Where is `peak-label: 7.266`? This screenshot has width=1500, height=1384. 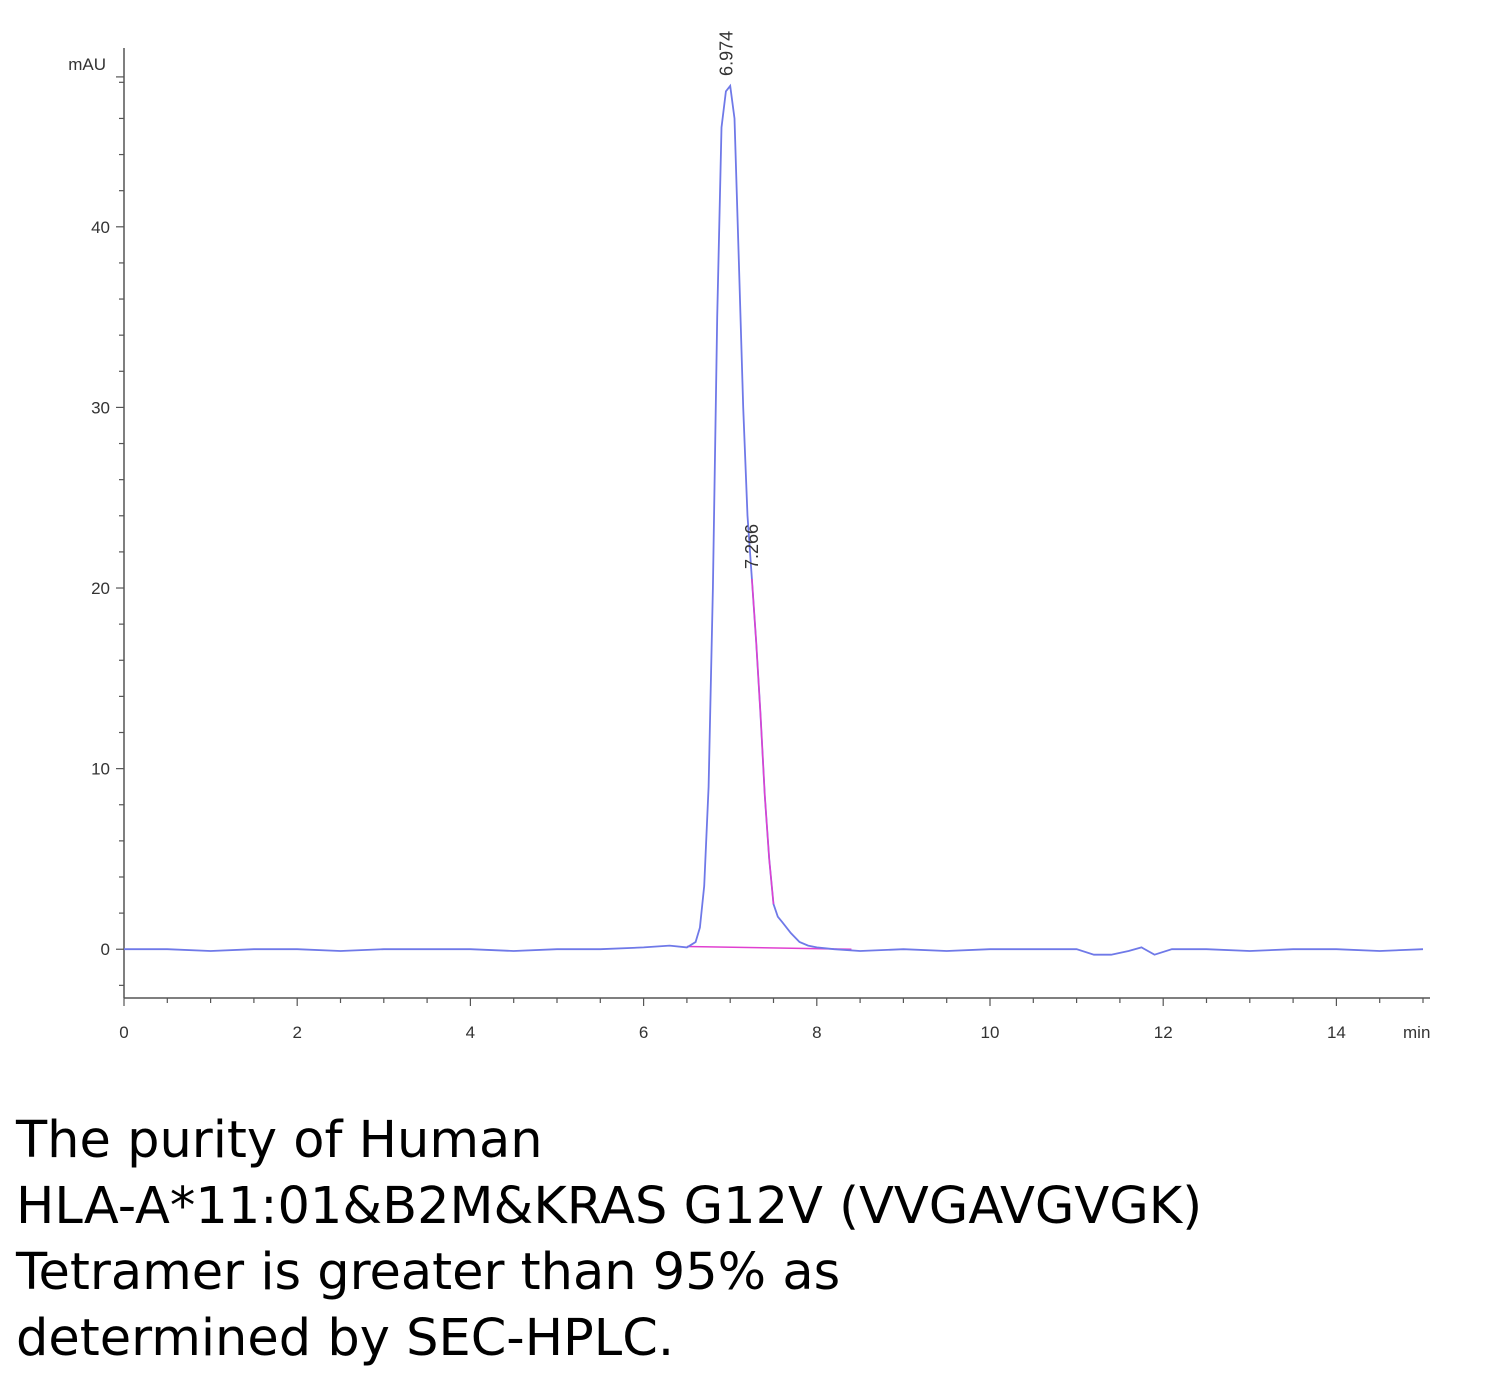 peak-label: 7.266 is located at coordinates (752, 546).